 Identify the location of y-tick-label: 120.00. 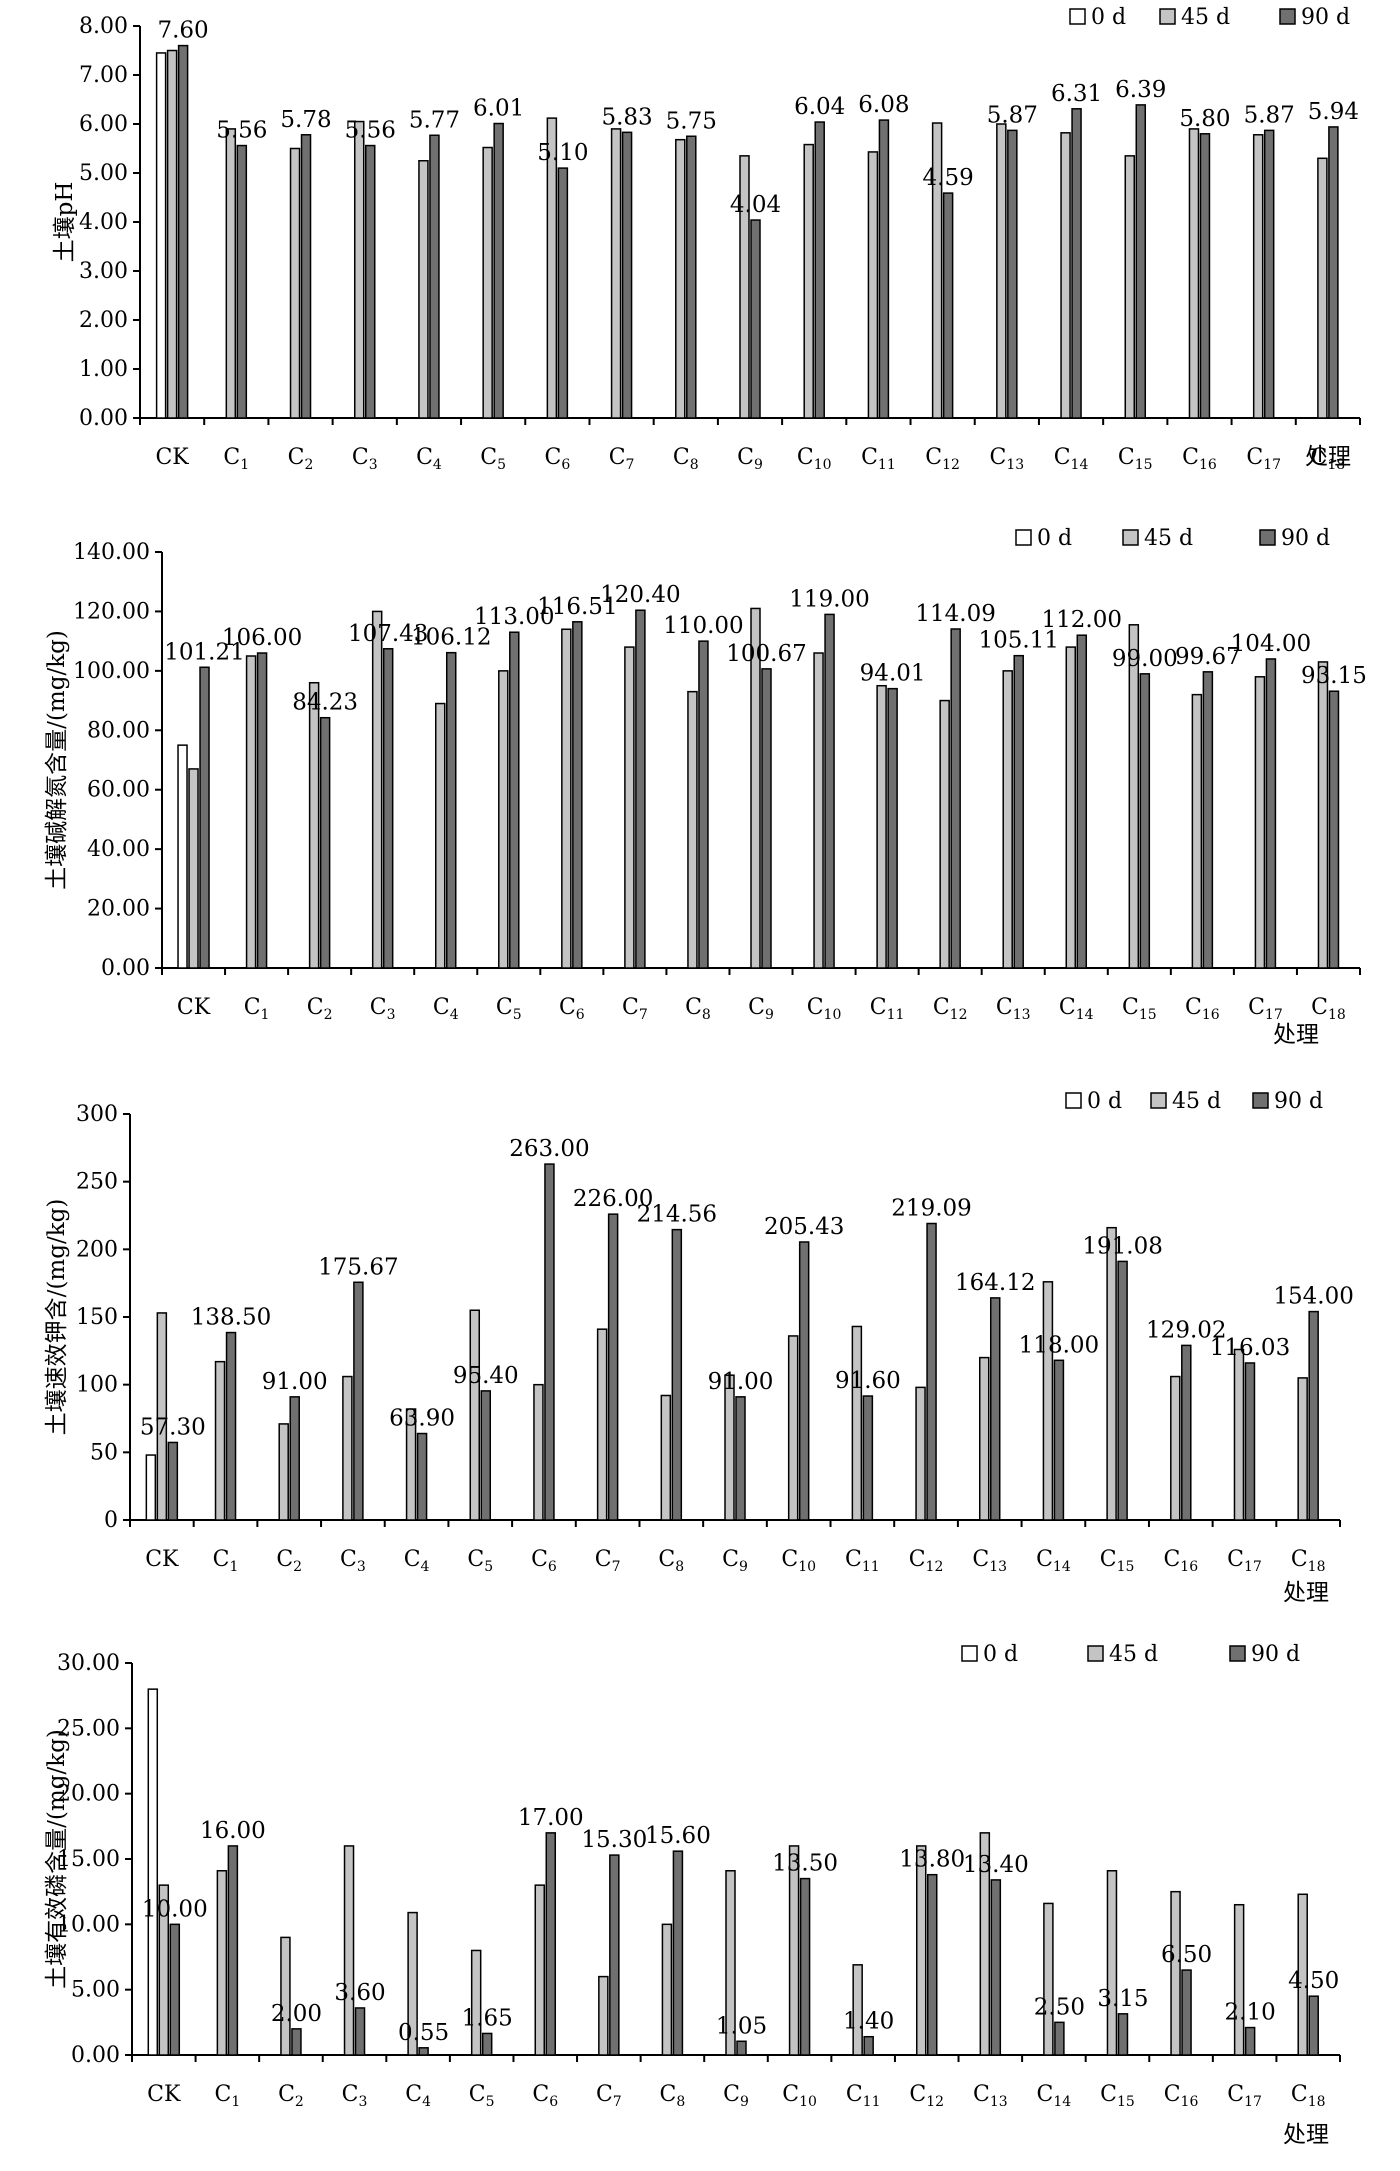
(111, 611).